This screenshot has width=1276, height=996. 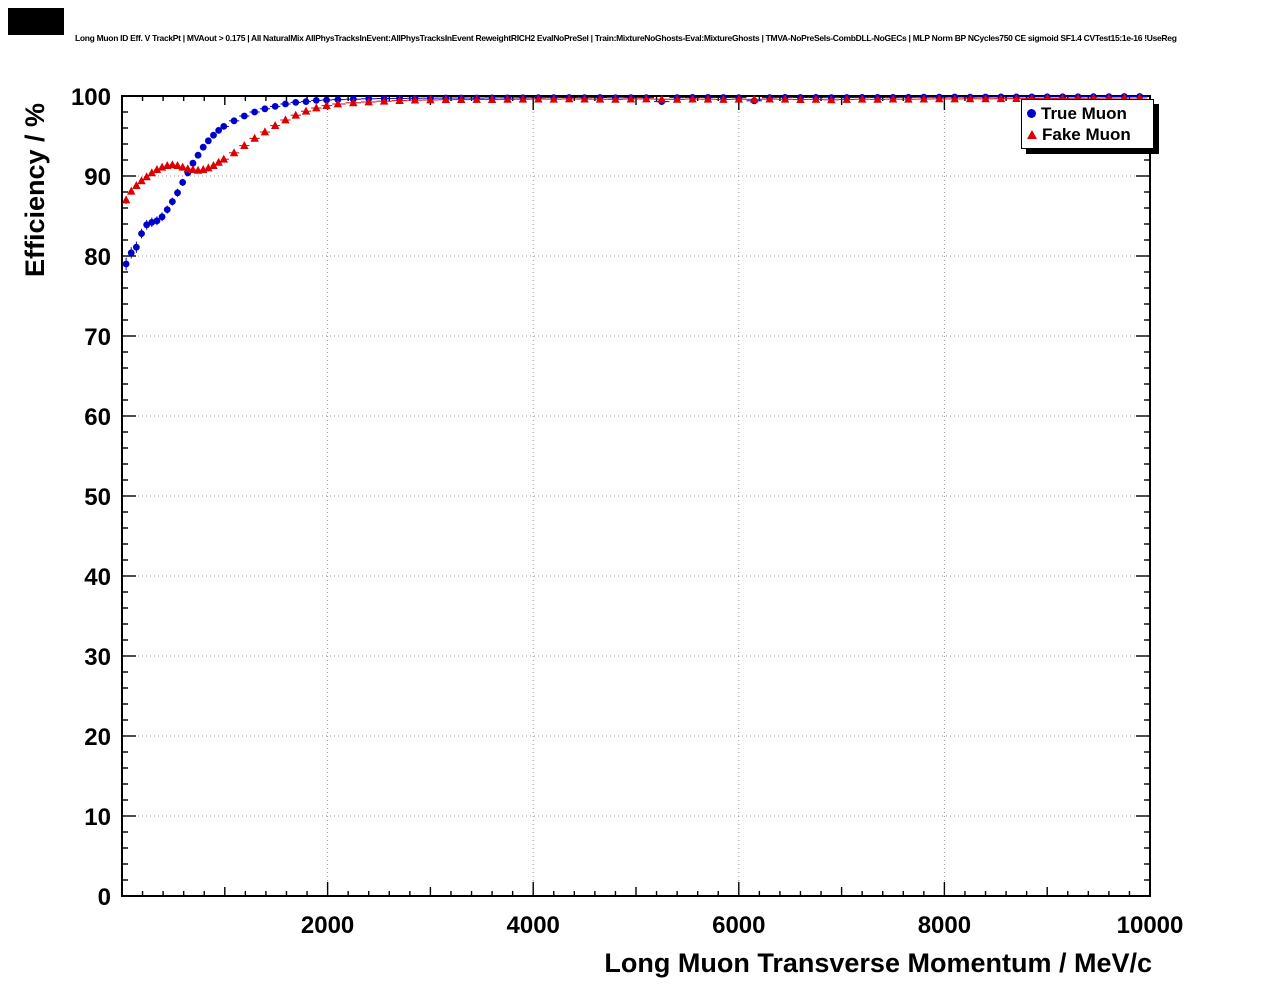 I want to click on true-muon-marker-icon, so click(x=1031, y=113).